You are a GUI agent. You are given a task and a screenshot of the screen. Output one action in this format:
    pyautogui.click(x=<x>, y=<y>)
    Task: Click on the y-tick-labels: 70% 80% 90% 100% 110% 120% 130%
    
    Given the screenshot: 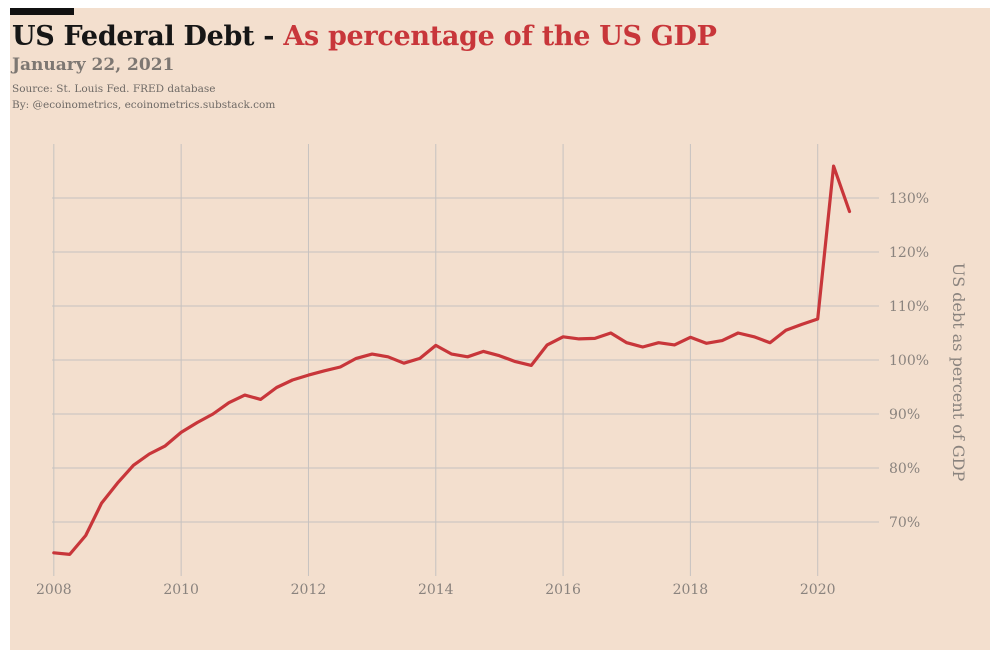 What is the action you would take?
    pyautogui.click(x=909, y=361)
    